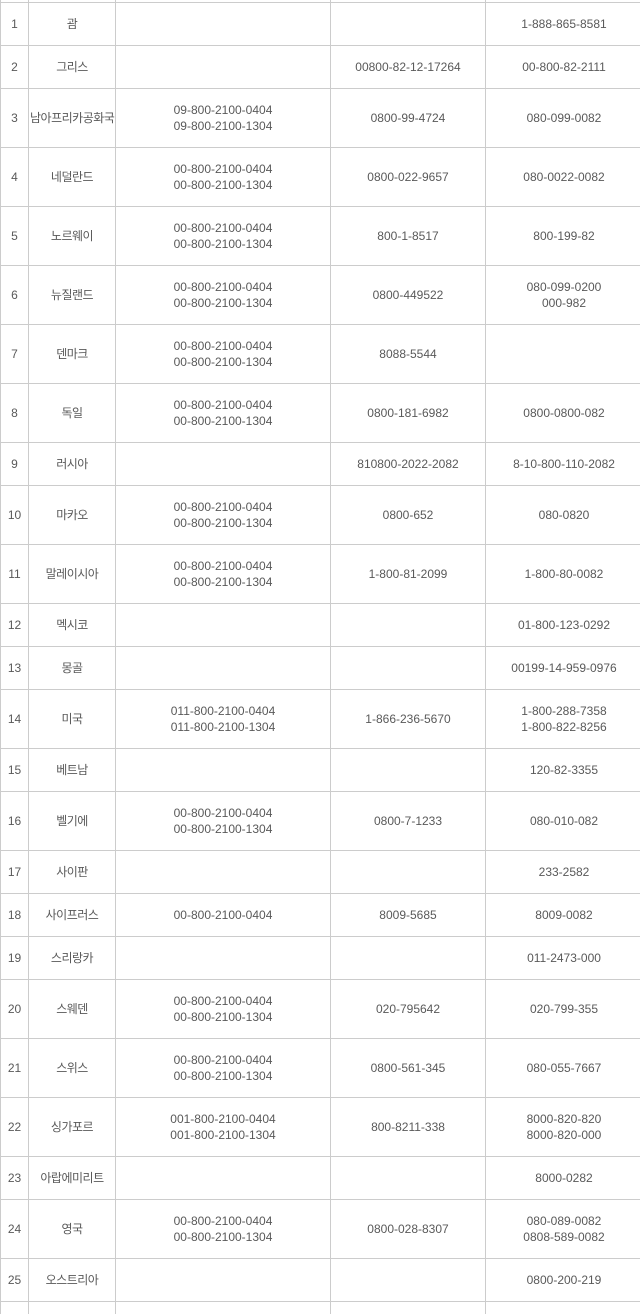 This screenshot has height=1314, width=640. What do you see at coordinates (14, 177) in the screenshot?
I see `row-number-cell: 4` at bounding box center [14, 177].